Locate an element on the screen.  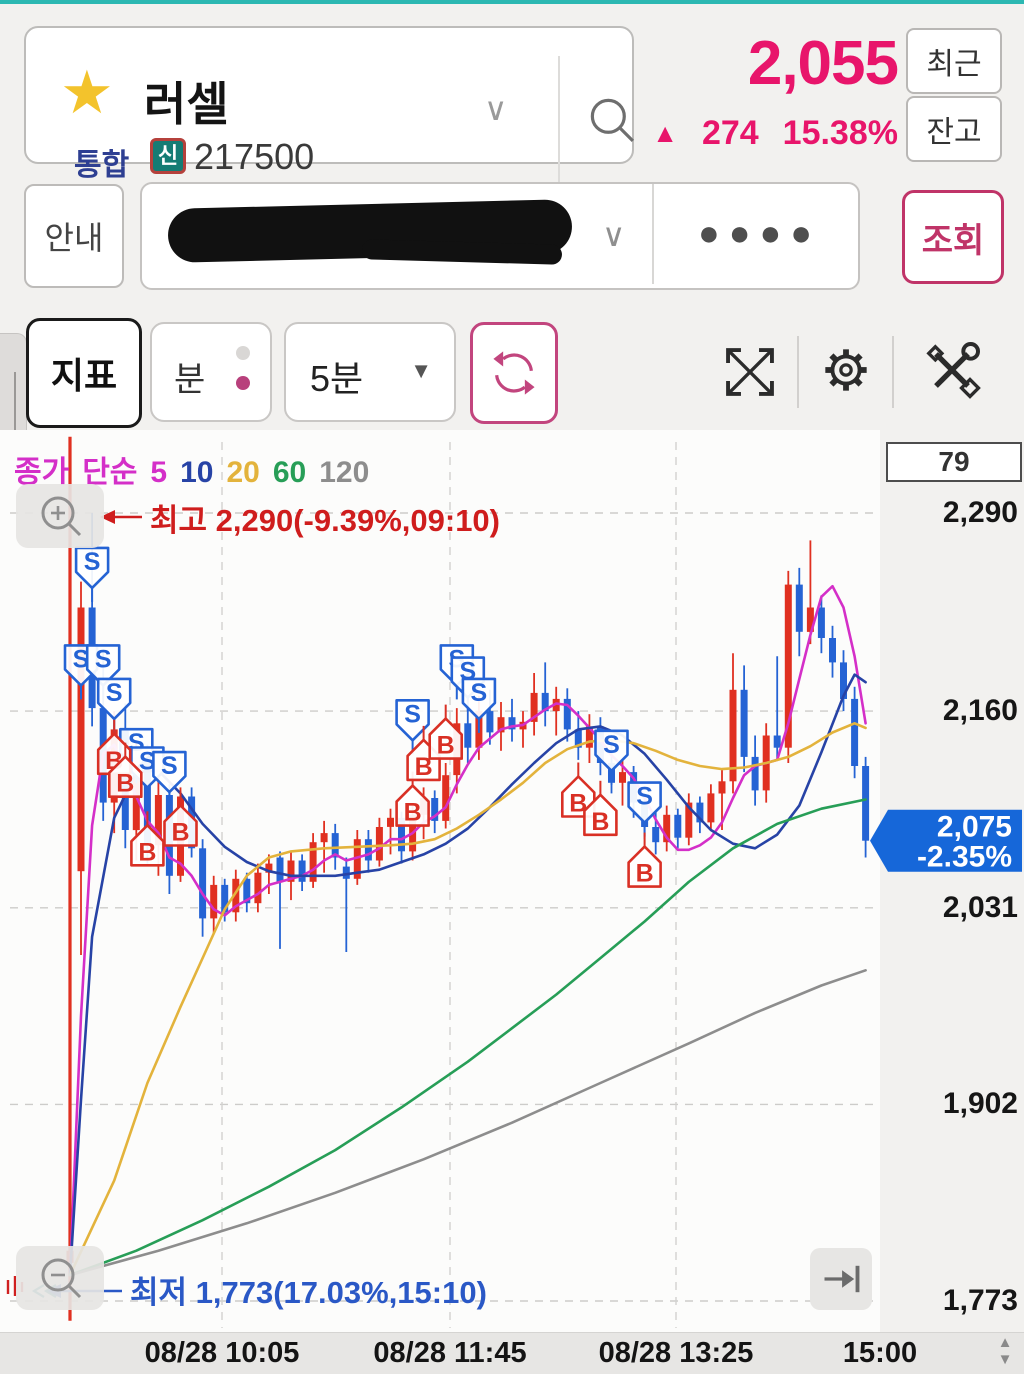
axis-scroll-arrows: ▲ ▼ is located at coordinates (1005, 1351).